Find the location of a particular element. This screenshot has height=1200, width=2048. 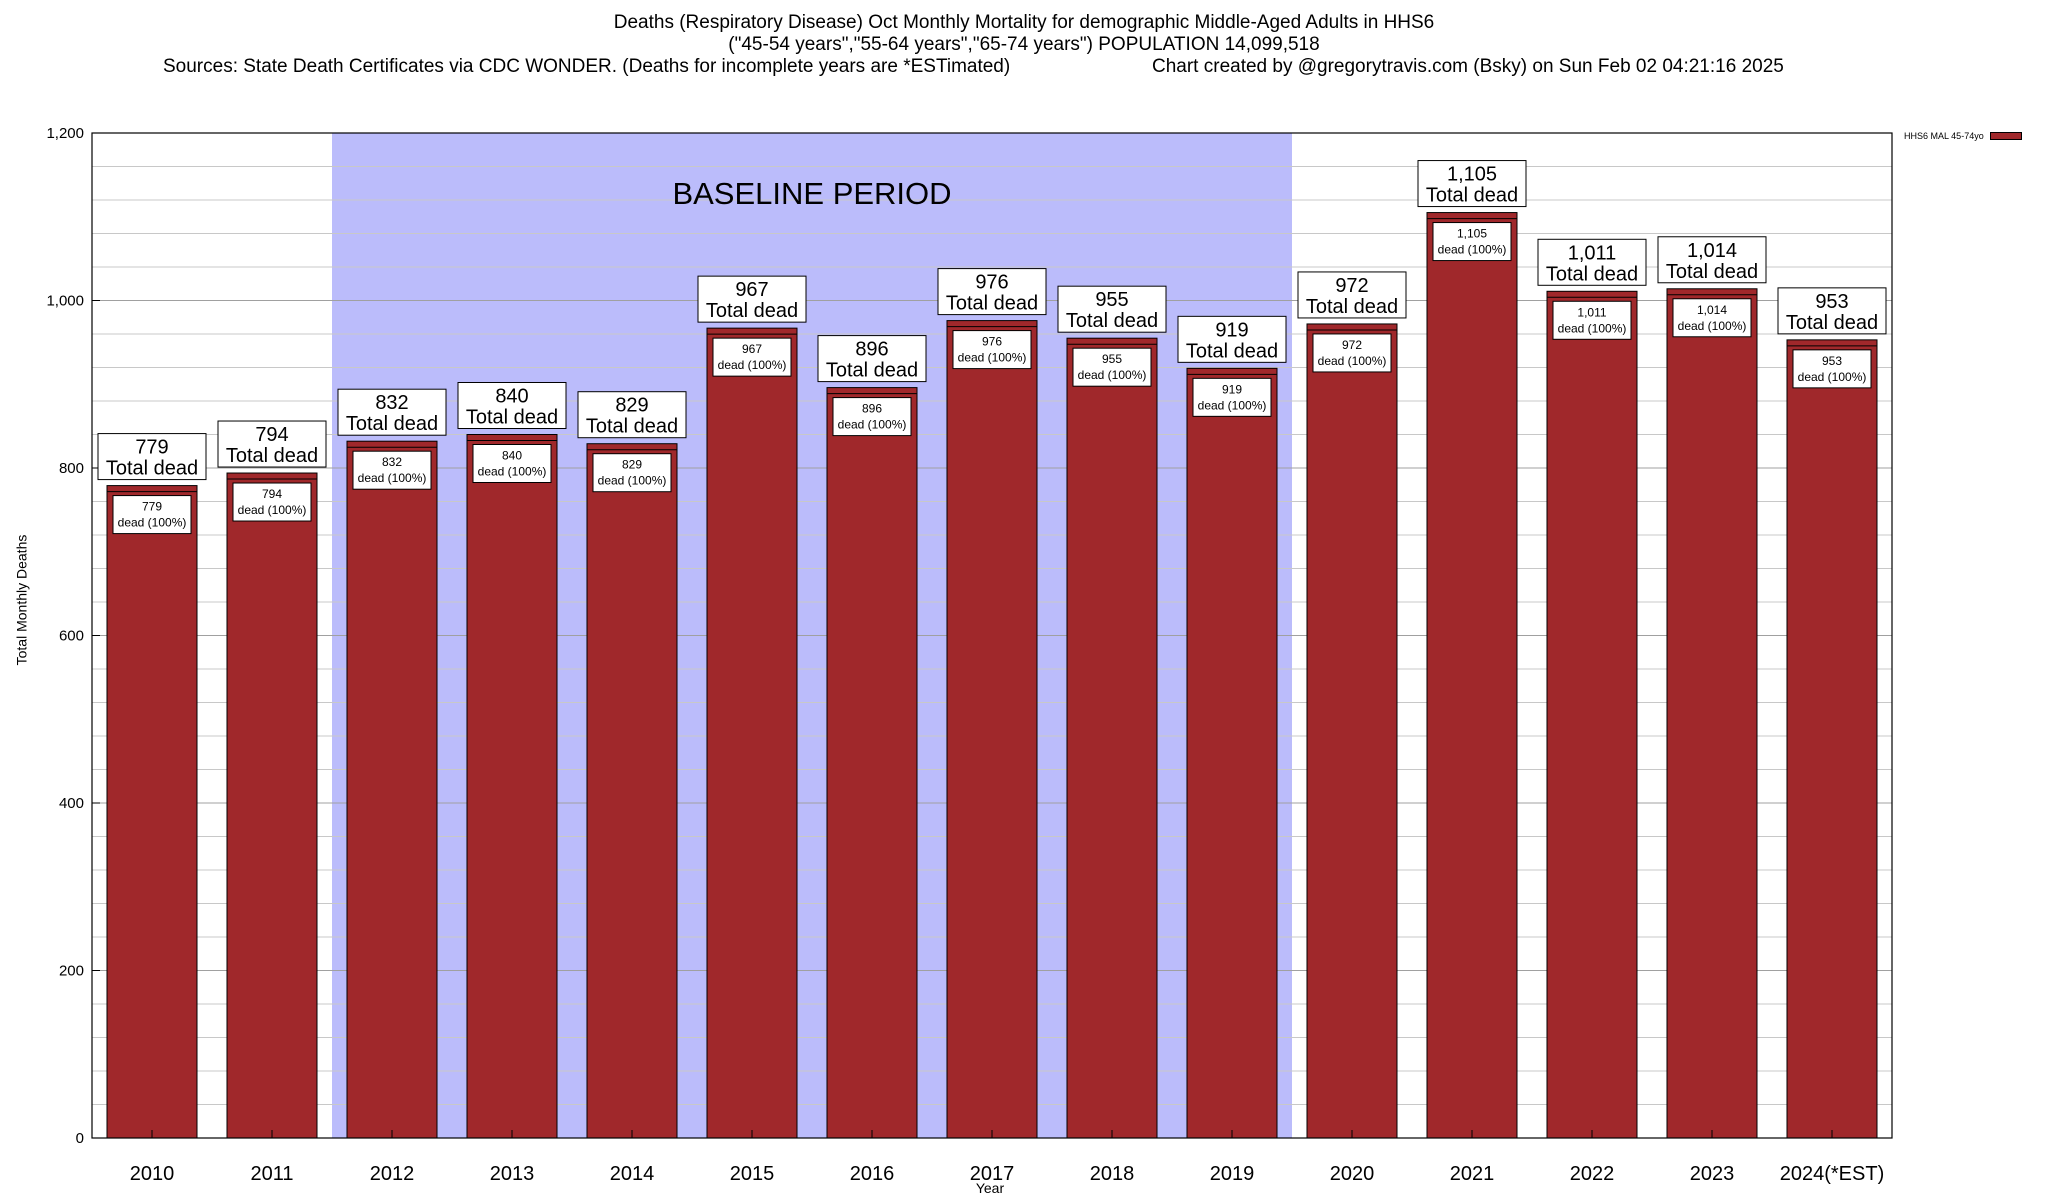

x-tick-label: 2018 is located at coordinates (1112, 1174).